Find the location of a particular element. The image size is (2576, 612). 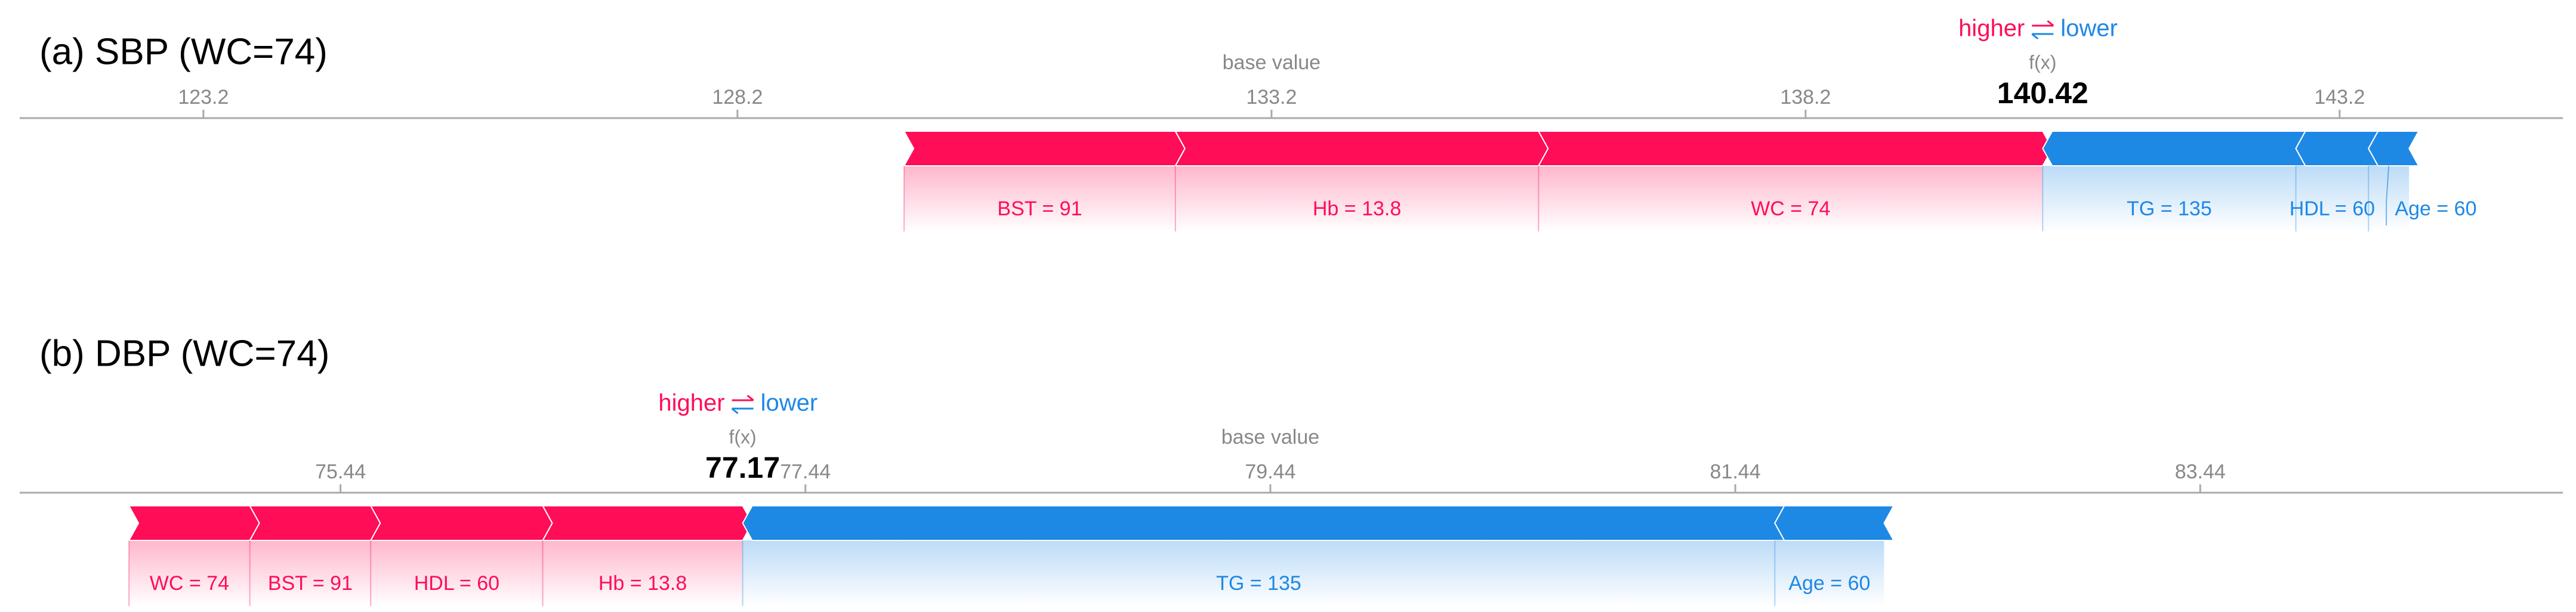

x-tick-label: 128.2 is located at coordinates (737, 97).